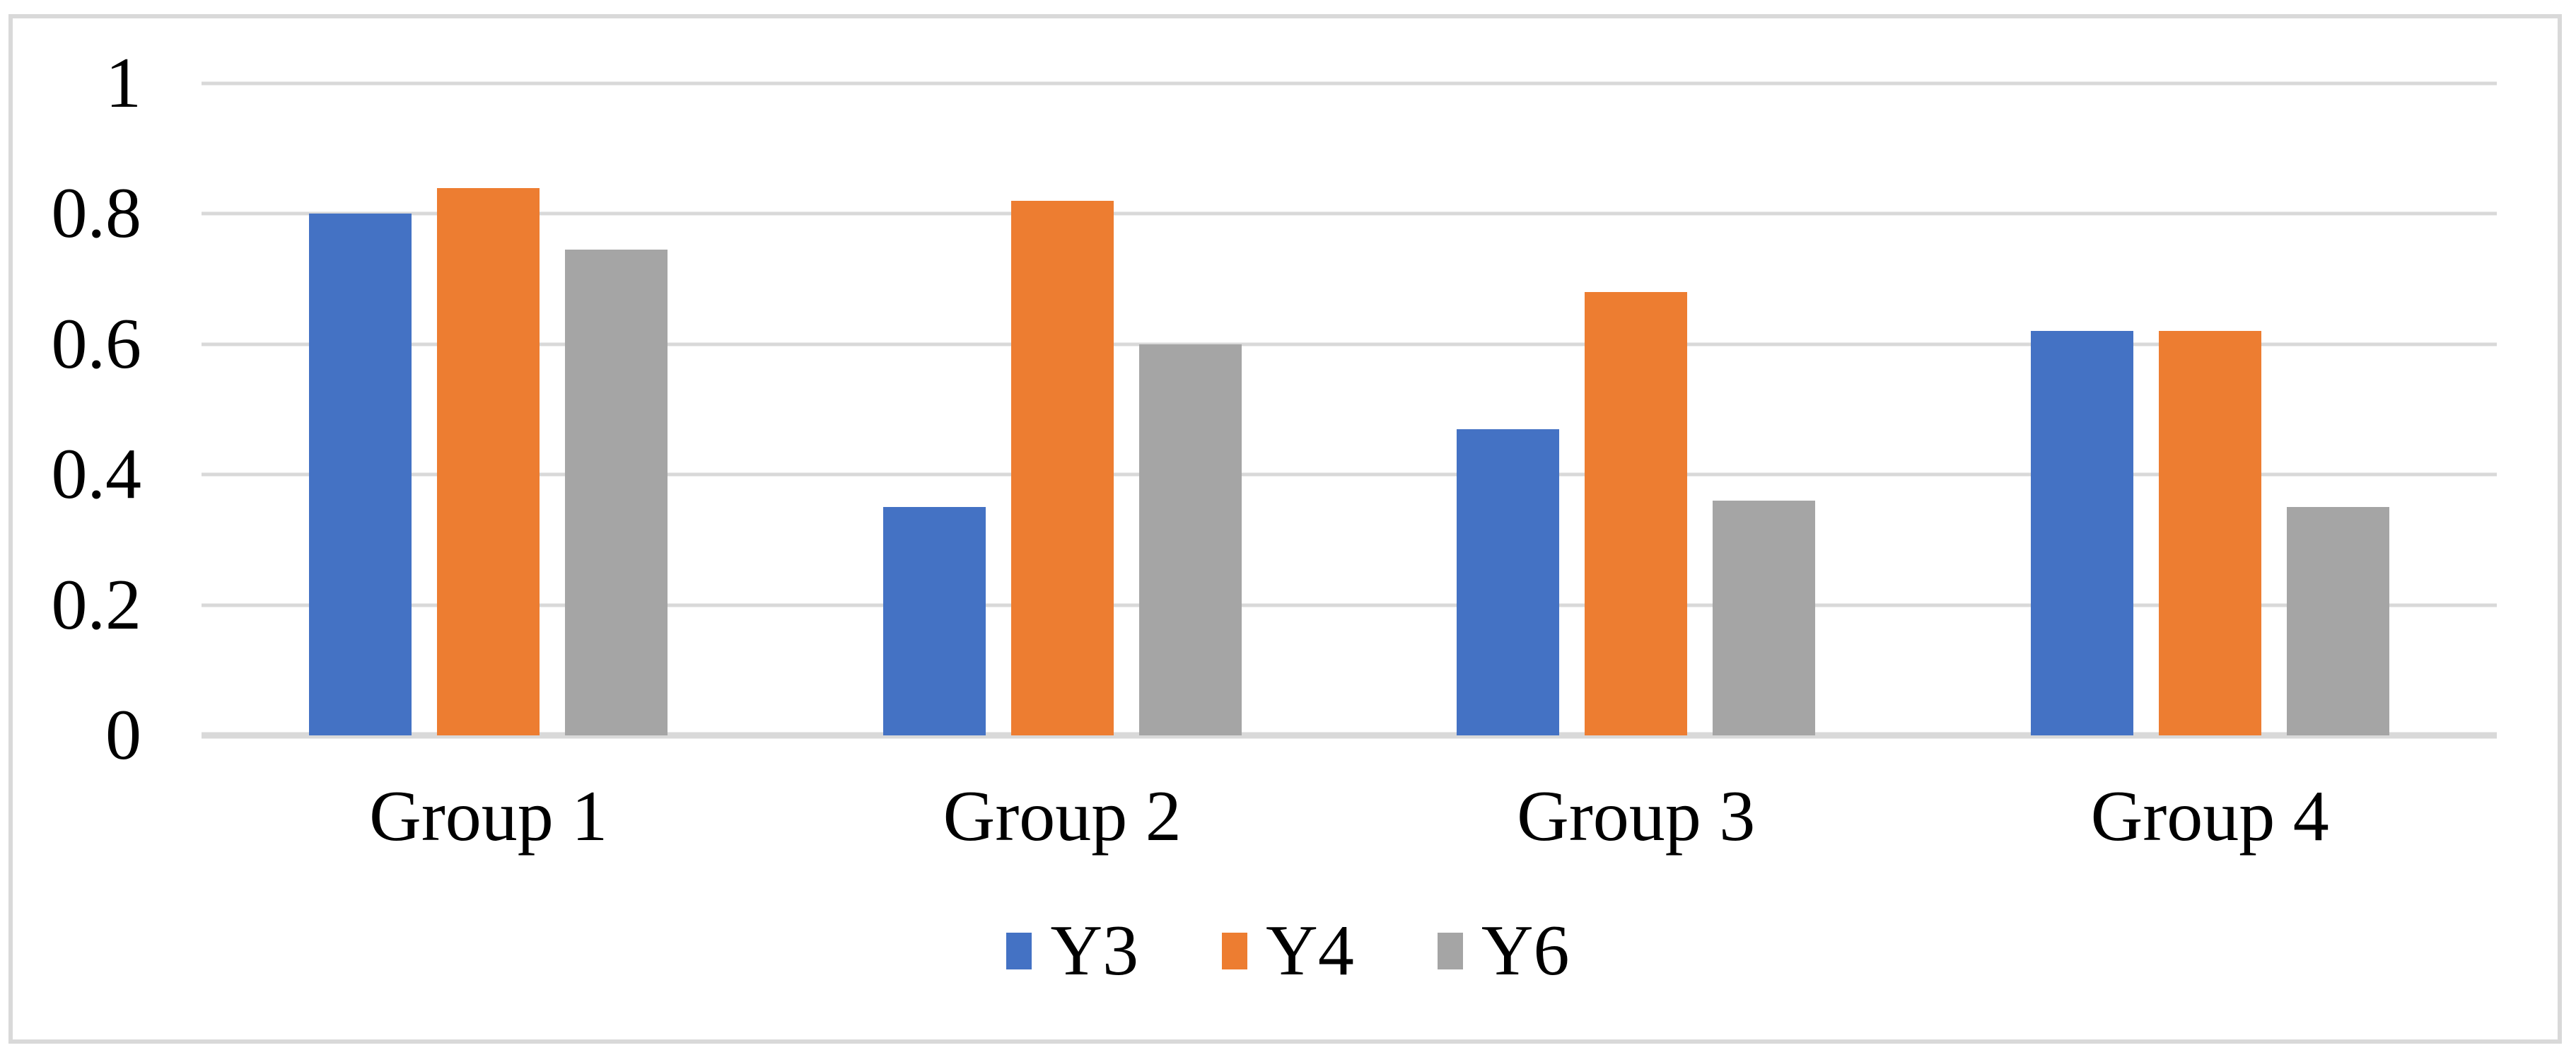 This screenshot has height=1055, width=2576. What do you see at coordinates (1349, 213) in the screenshot?
I see `gridline-y-0.8` at bounding box center [1349, 213].